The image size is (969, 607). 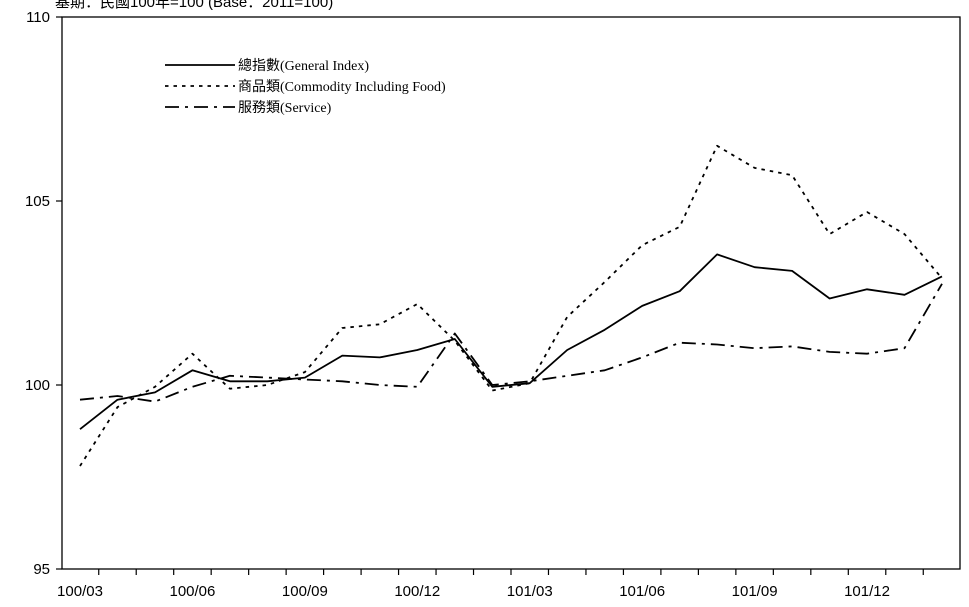 I want to click on x-tick-label: 101/09, so click(x=755, y=591).